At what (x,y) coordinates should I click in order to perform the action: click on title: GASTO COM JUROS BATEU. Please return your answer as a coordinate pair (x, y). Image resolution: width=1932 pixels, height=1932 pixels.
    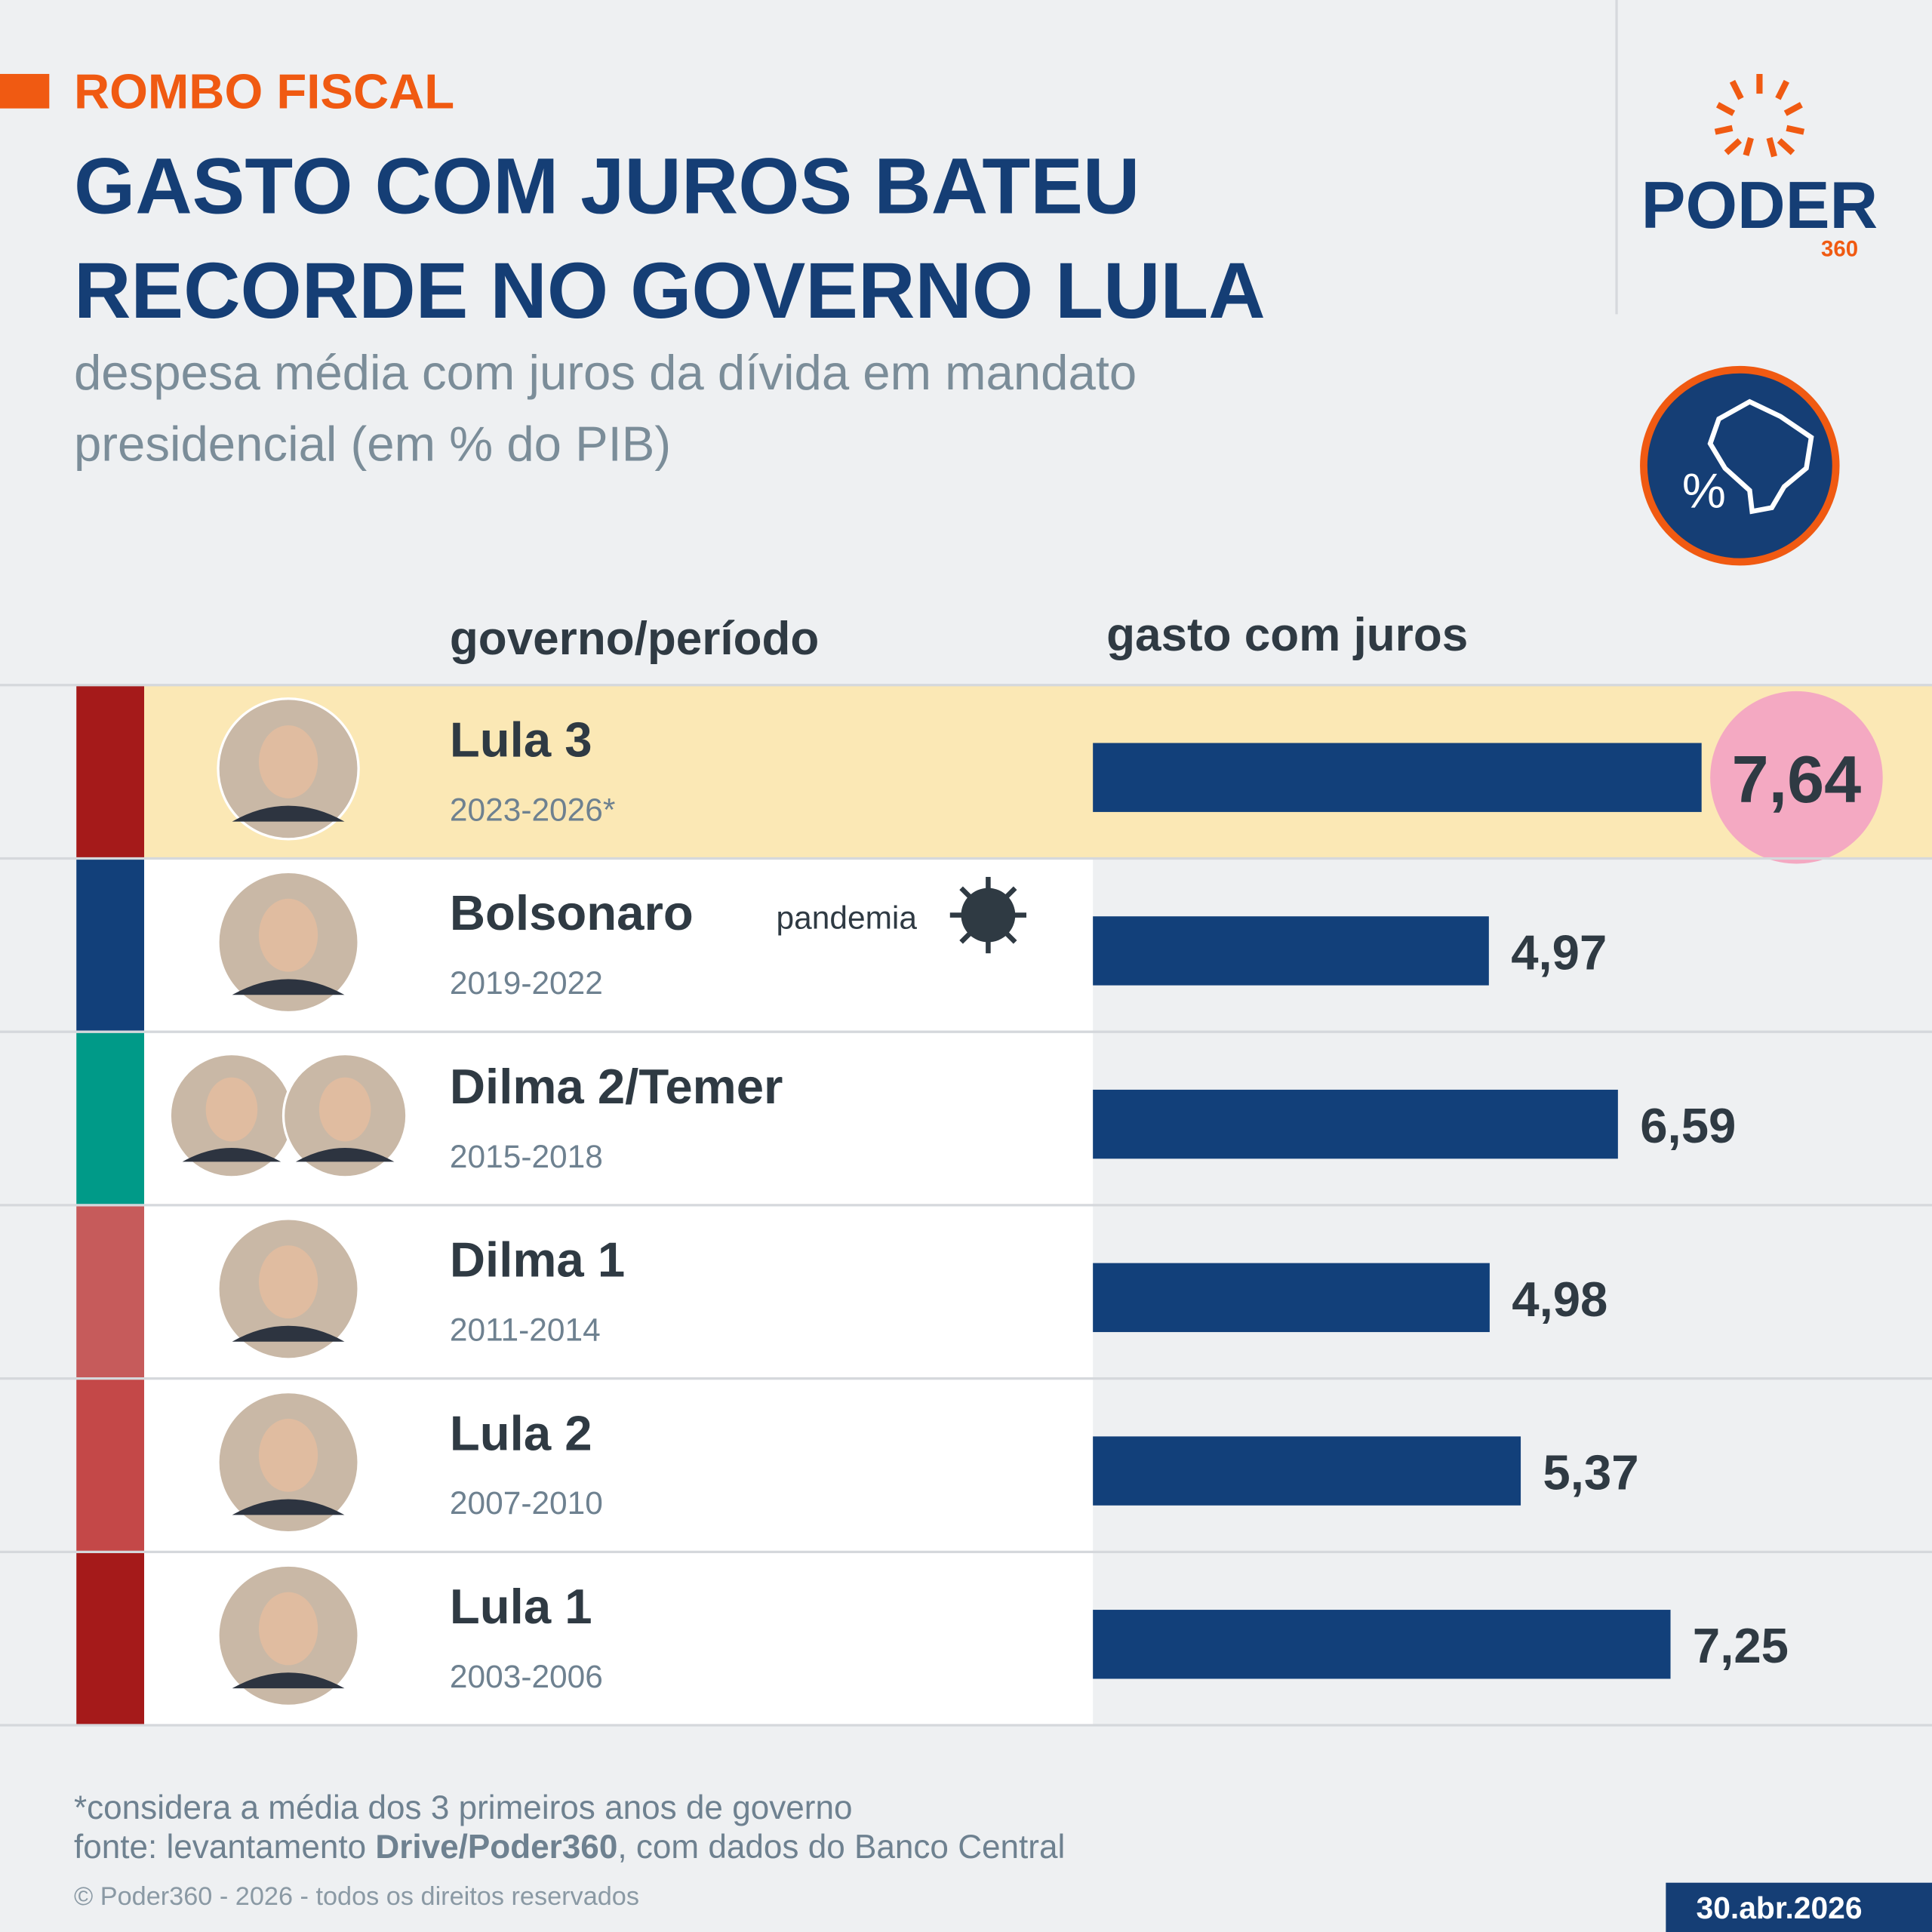
    Looking at the image, I should click on (607, 186).